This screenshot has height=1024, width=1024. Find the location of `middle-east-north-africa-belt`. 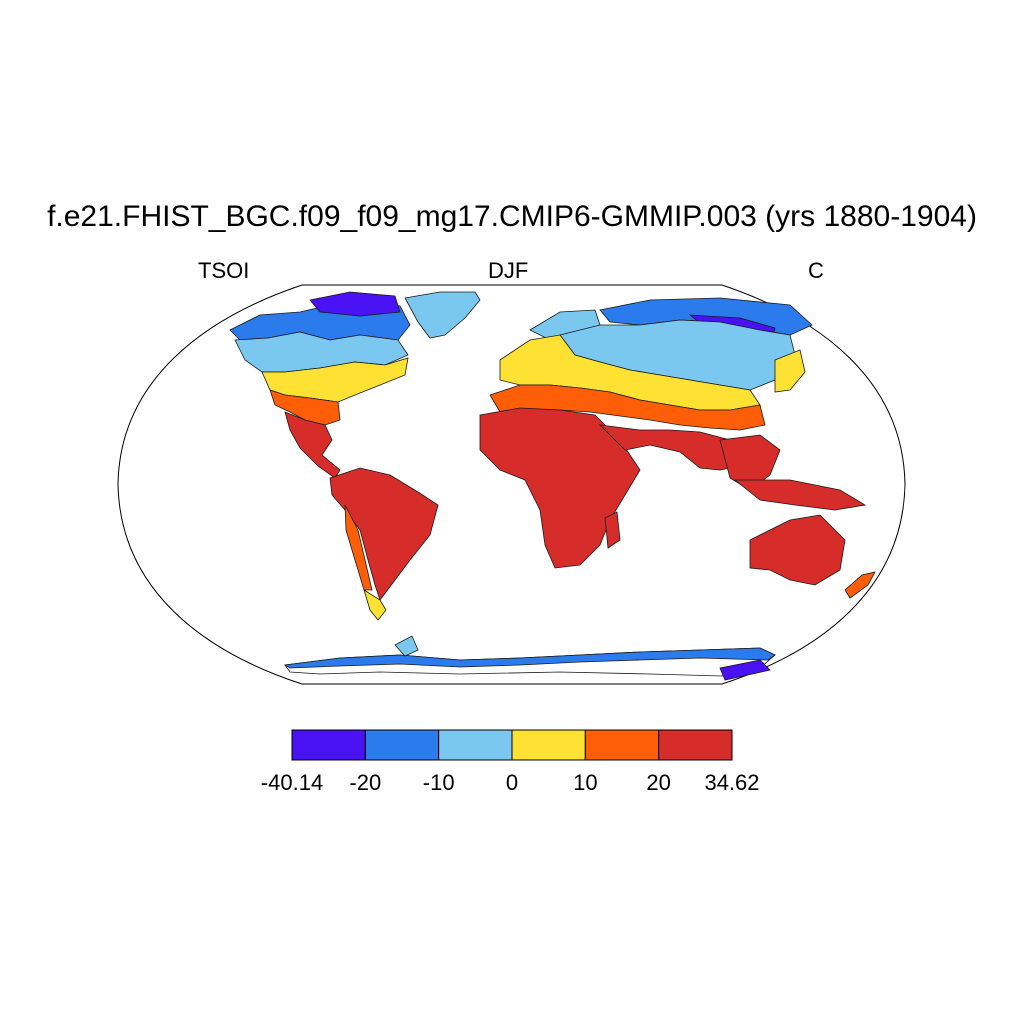

middle-east-north-africa-belt is located at coordinates (627, 407).